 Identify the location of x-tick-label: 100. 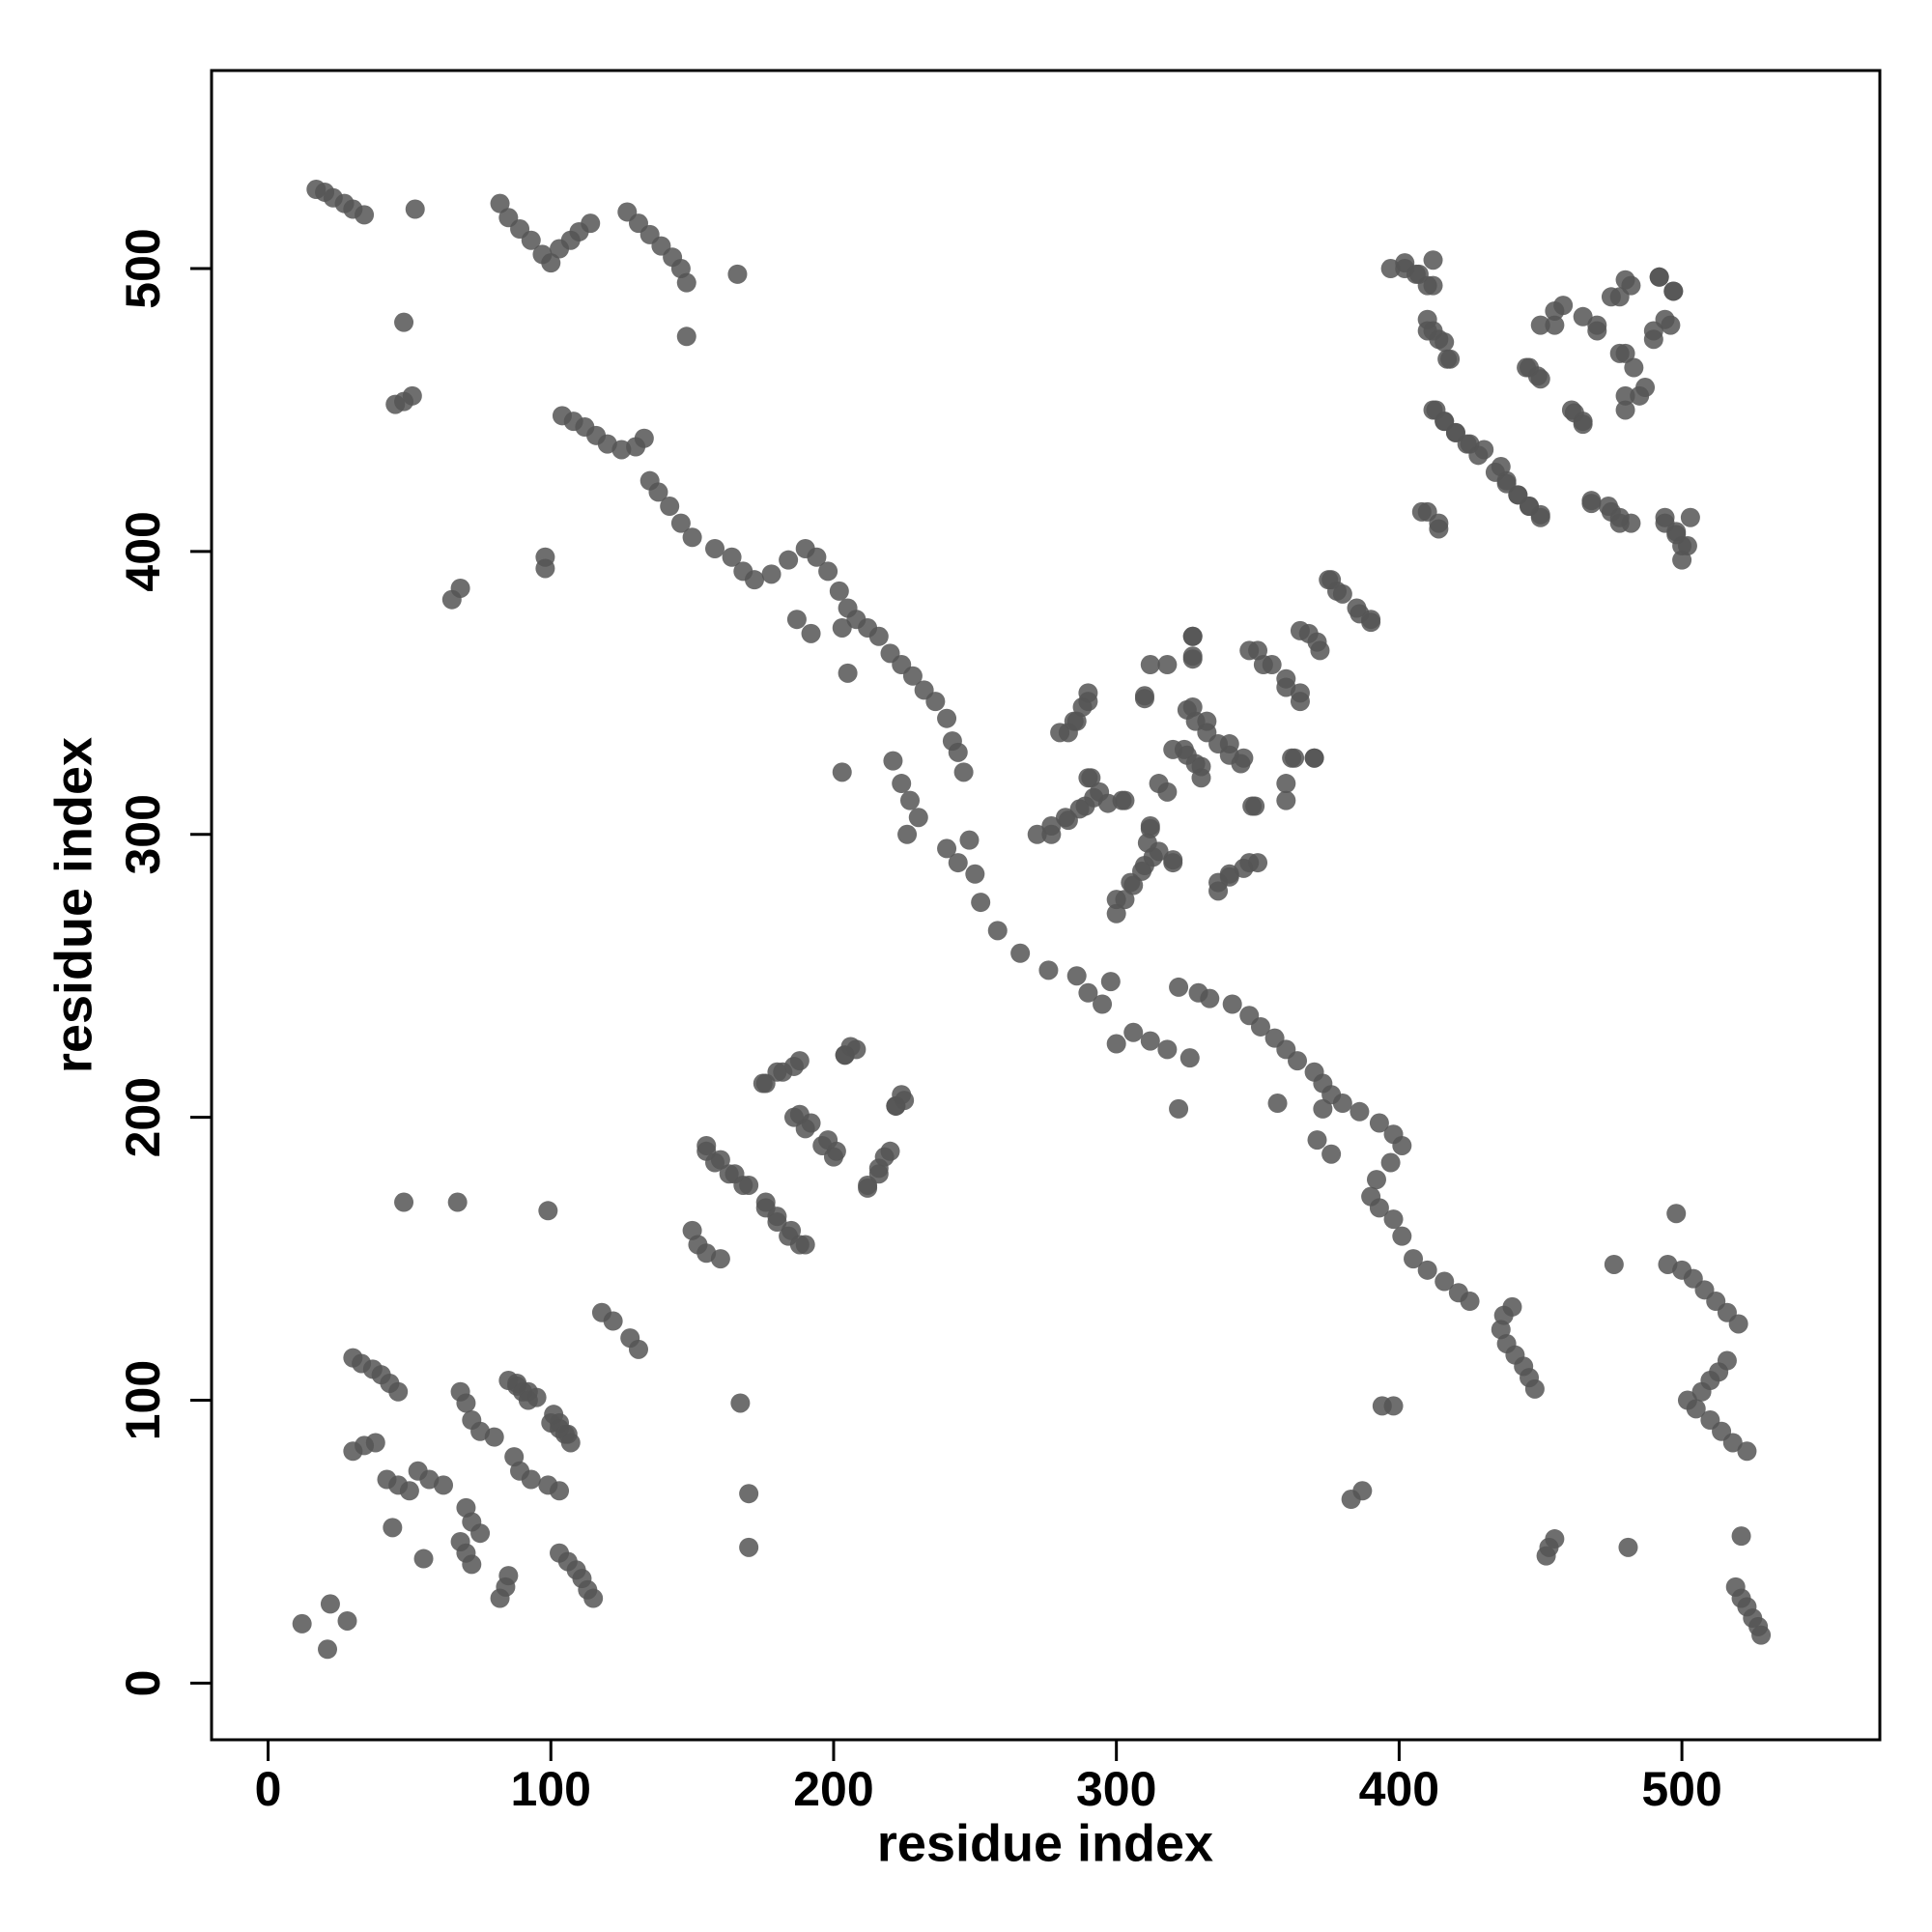
(551, 1789).